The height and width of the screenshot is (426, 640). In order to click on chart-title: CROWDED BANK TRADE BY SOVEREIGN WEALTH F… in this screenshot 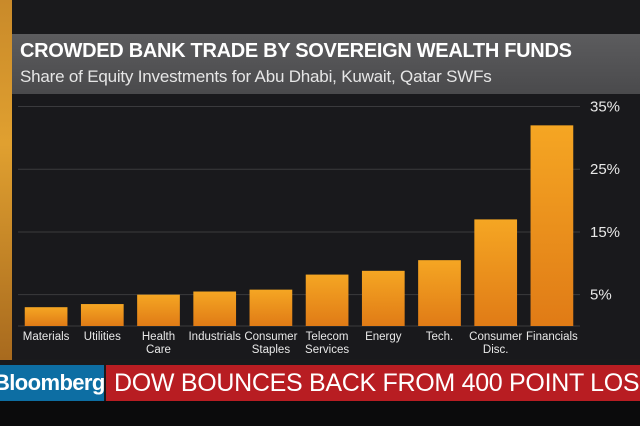, I will do `click(296, 51)`.